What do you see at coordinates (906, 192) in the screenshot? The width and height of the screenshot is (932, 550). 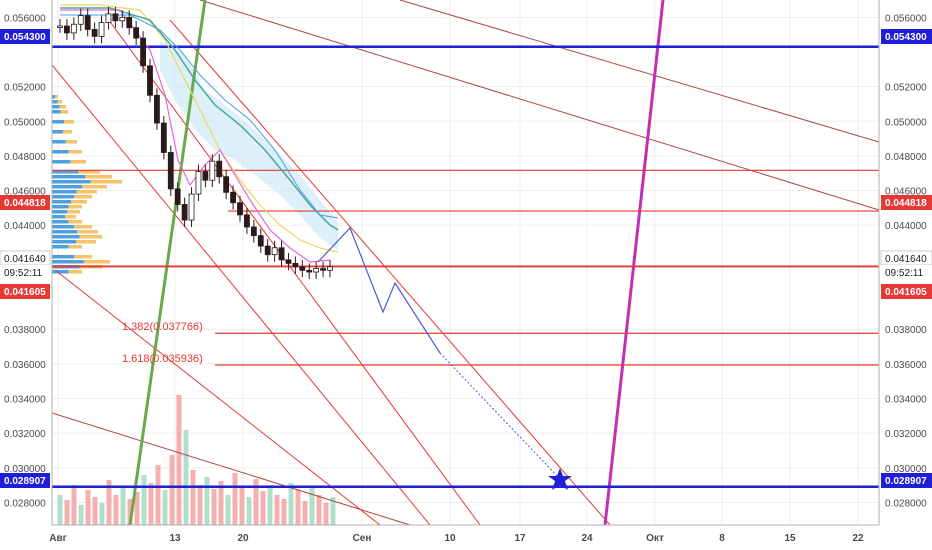 I see `y-tick-label-right: 0.046000` at bounding box center [906, 192].